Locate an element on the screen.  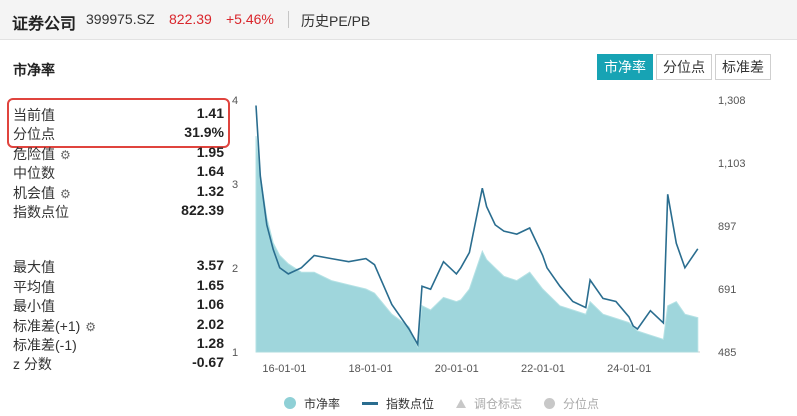
chart-legend: 市净率 指数点位 调仓标志 分位点 is located at coordinates (452, 403).